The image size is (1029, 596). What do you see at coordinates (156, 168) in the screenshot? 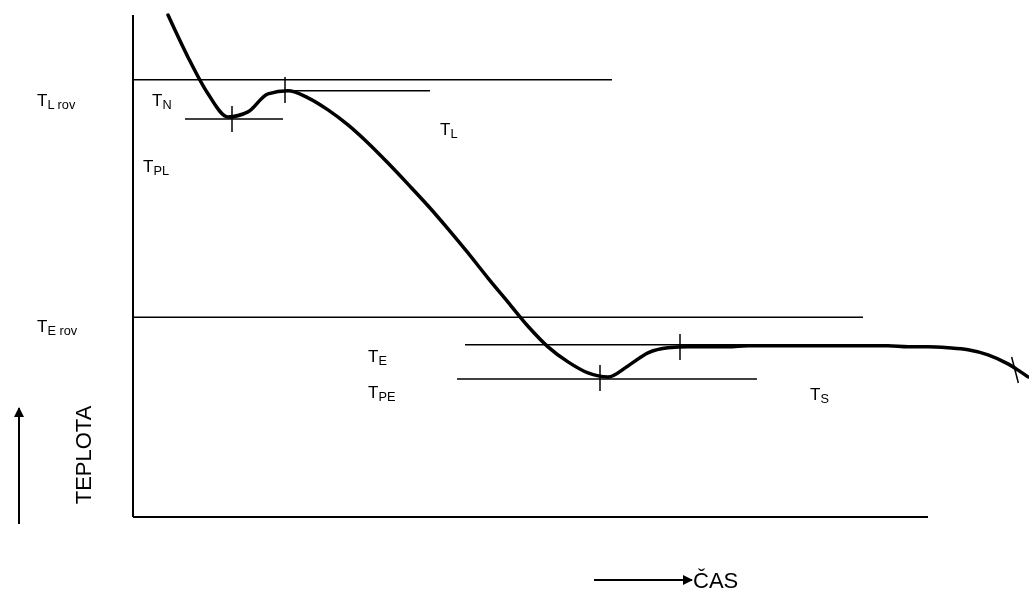
I see `annotation: T$_{PL}$` at bounding box center [156, 168].